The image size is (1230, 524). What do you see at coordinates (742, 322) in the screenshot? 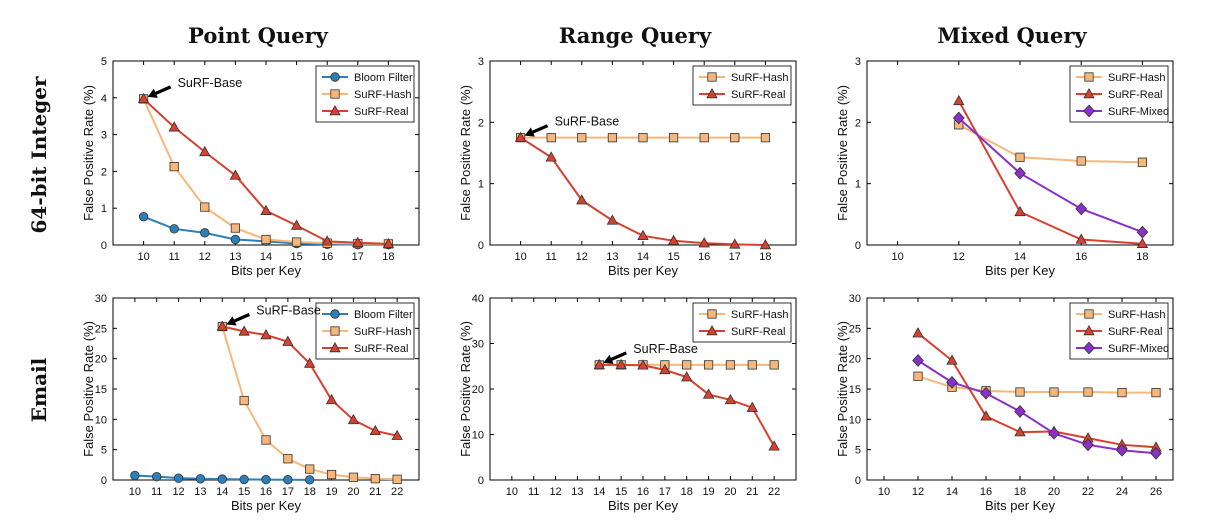
I see `legend: SuRF-Hash SuRF-Real` at bounding box center [742, 322].